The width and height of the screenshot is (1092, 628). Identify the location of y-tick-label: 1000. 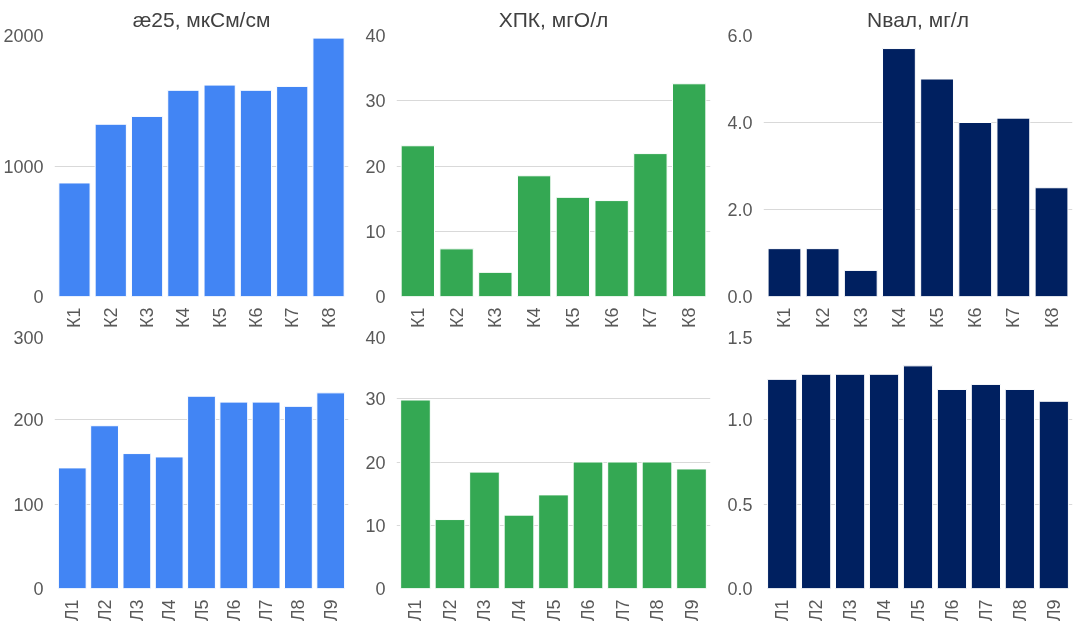
(23, 166).